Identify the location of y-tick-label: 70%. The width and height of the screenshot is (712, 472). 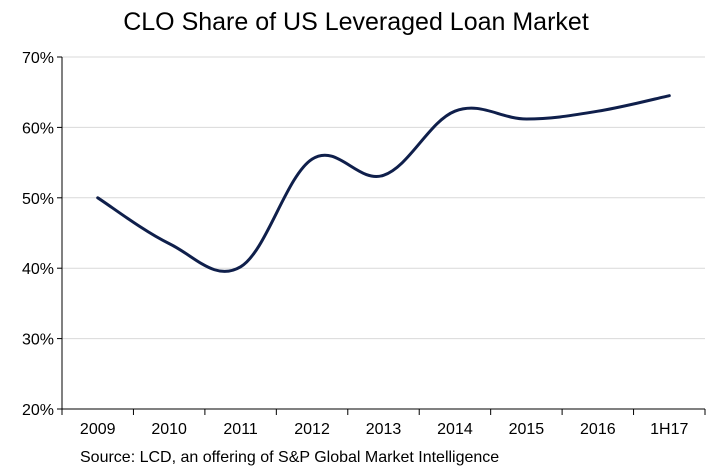
(38, 58).